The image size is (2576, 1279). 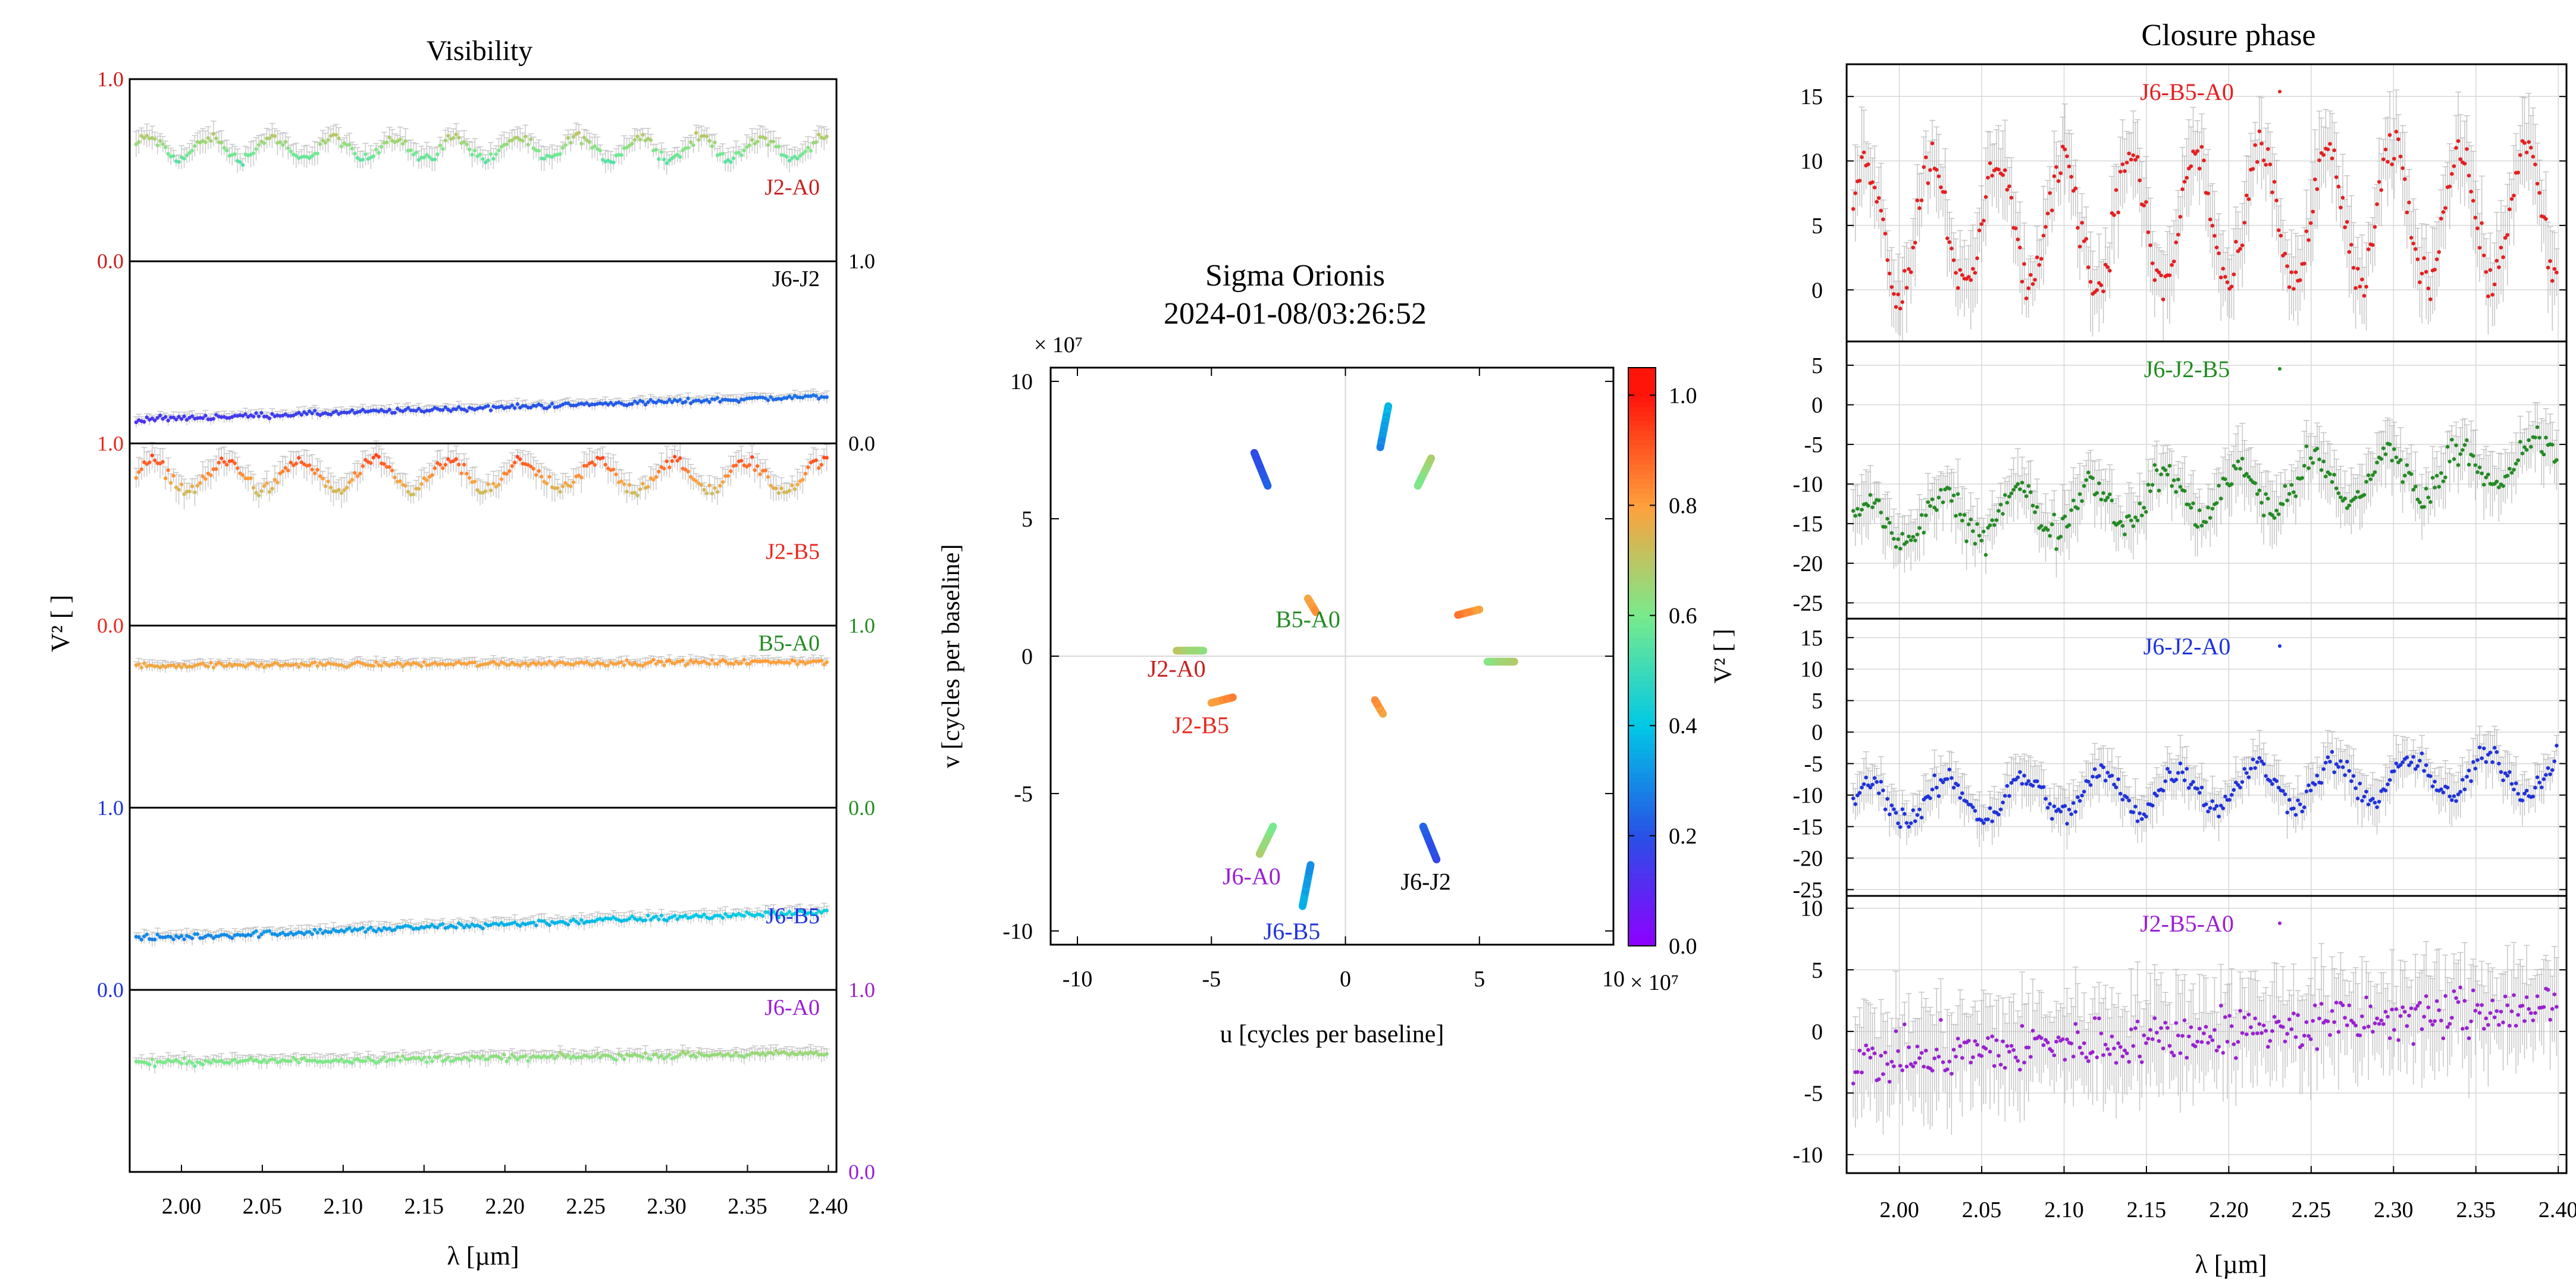 I want to click on visibility-title: Visibility, so click(x=480, y=51).